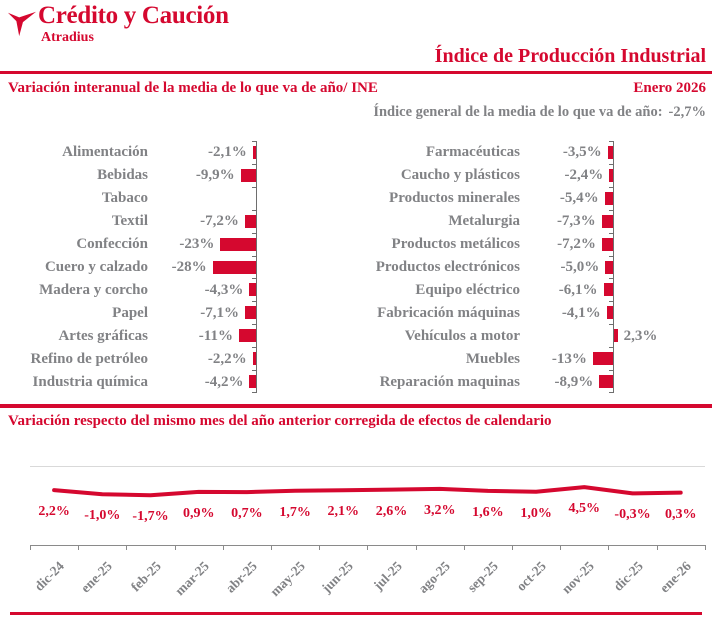  What do you see at coordinates (472, 152) in the screenshot?
I see `bar-category-label: Farmacéuticas` at bounding box center [472, 152].